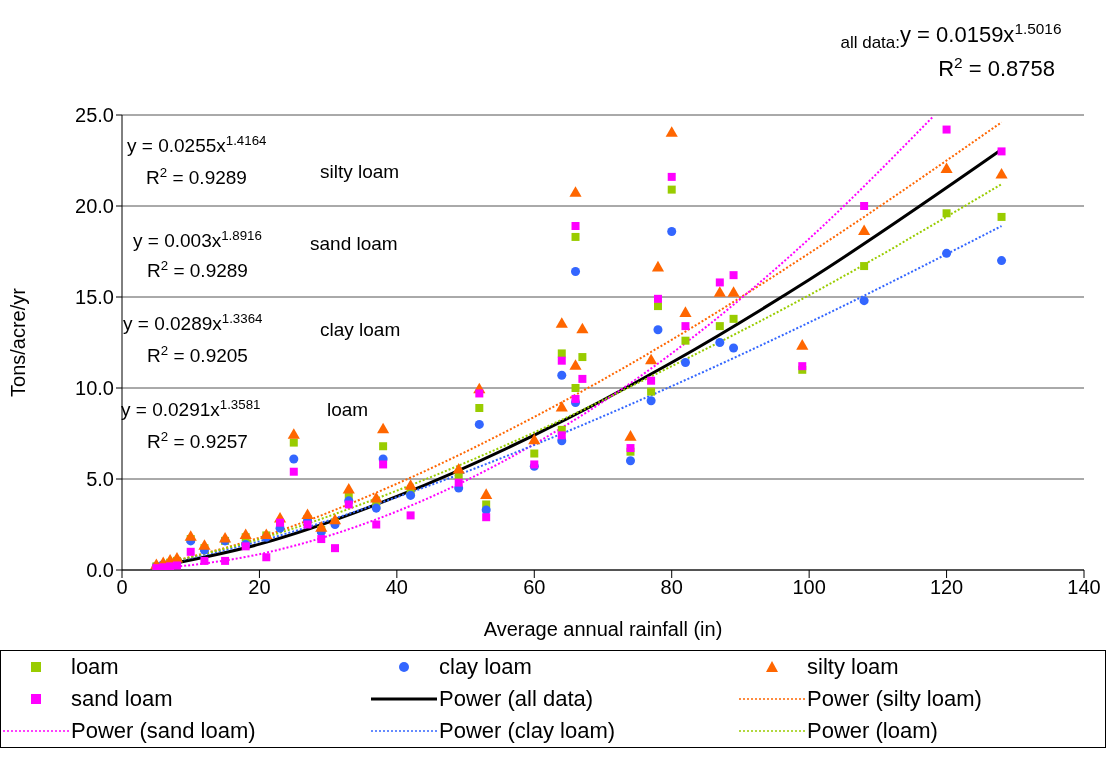 The height and width of the screenshot is (767, 1112). I want to click on x-tick-label: 140, so click(1084, 587).